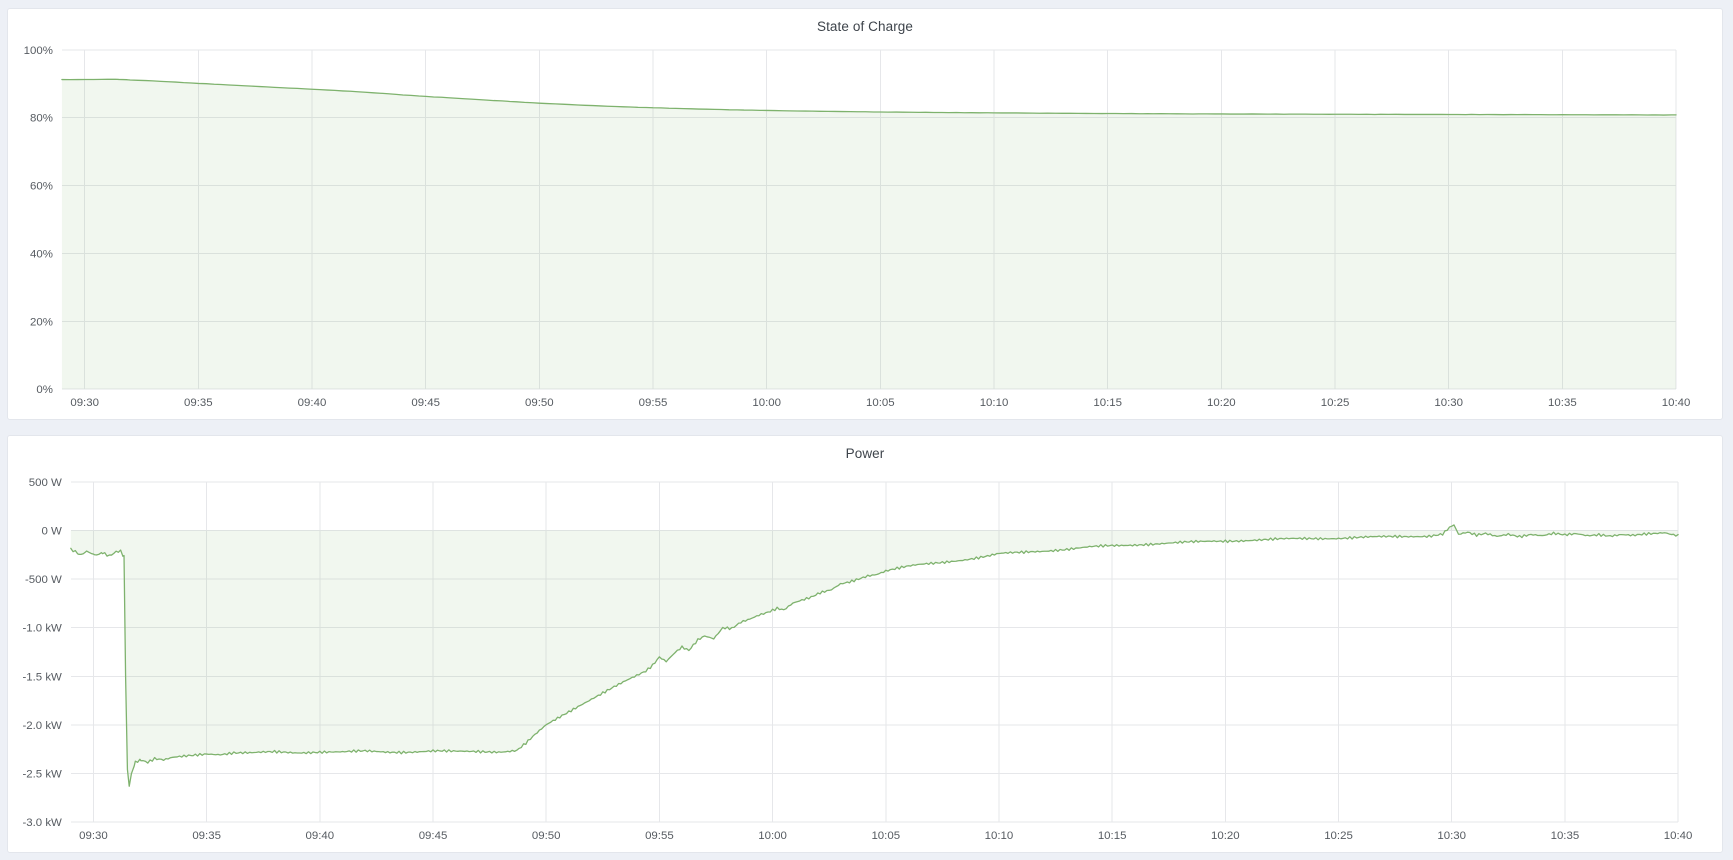 The height and width of the screenshot is (860, 1733). Describe the element at coordinates (41, 322) in the screenshot. I see `y-axis-tick-label: 20%` at that location.